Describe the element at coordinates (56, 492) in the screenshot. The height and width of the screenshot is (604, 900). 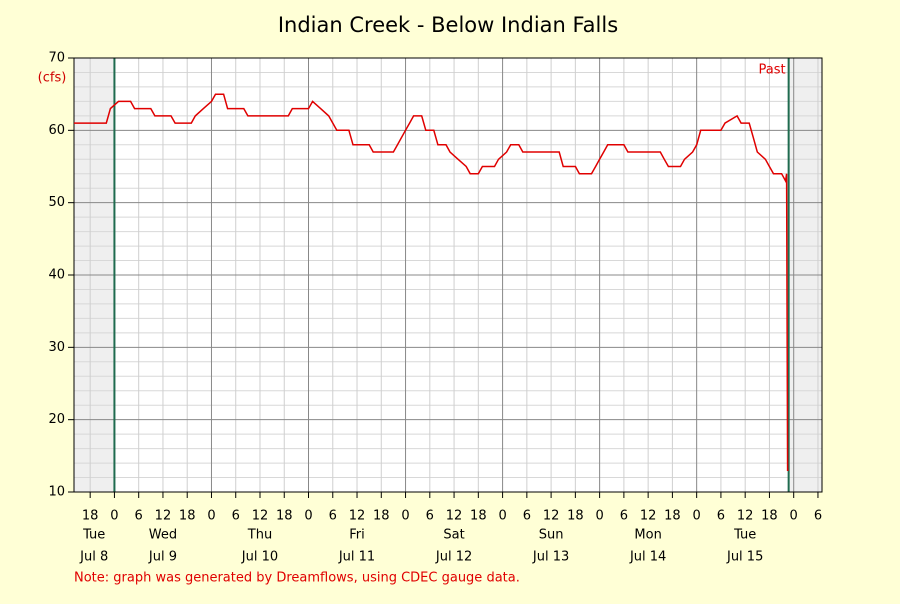
I see `y-tick-label: 10` at that location.